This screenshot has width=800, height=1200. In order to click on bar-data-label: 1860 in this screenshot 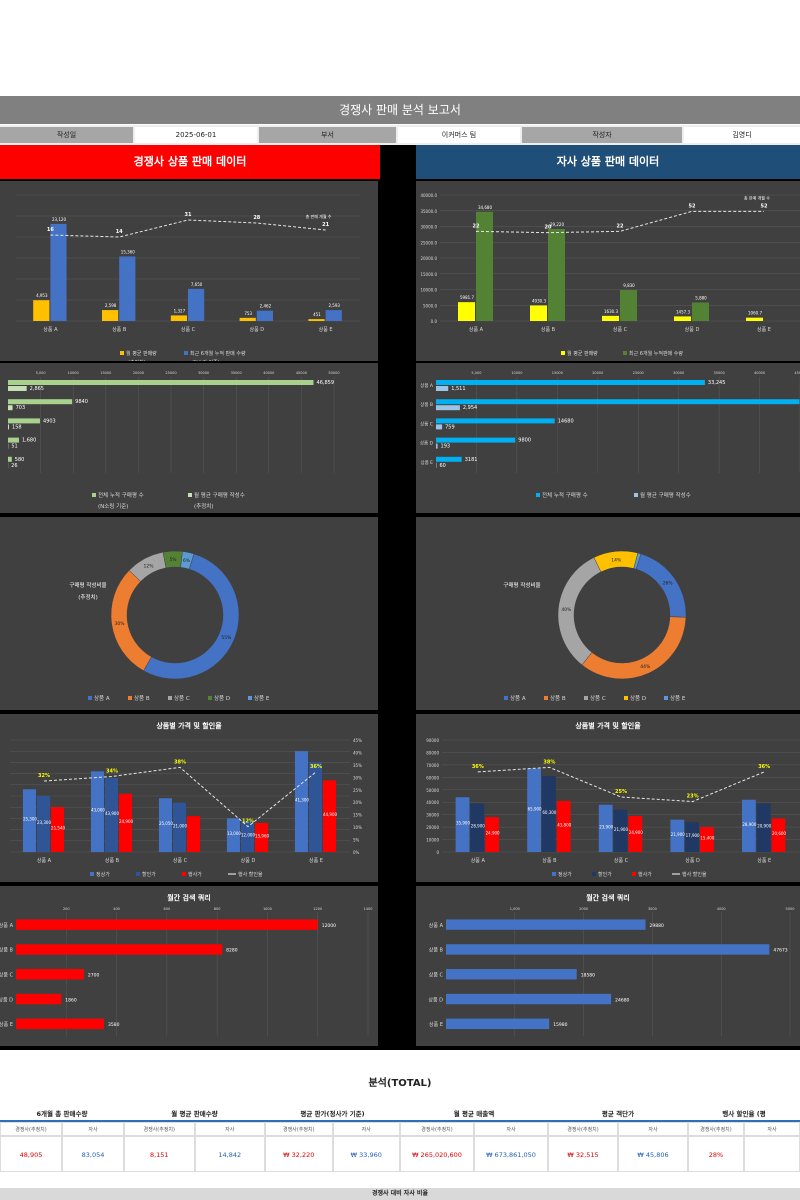, I will do `click(71, 1000)`.